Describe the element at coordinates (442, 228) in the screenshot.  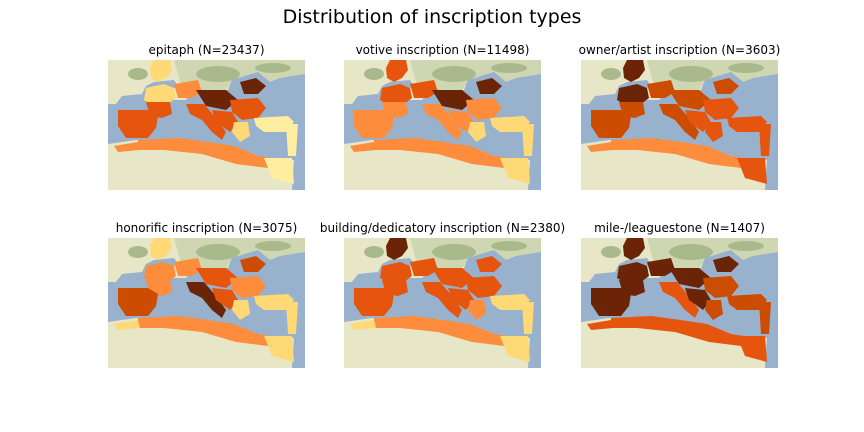
I see `map-panel-title: building/dedicatory inscription (N=2380)` at that location.